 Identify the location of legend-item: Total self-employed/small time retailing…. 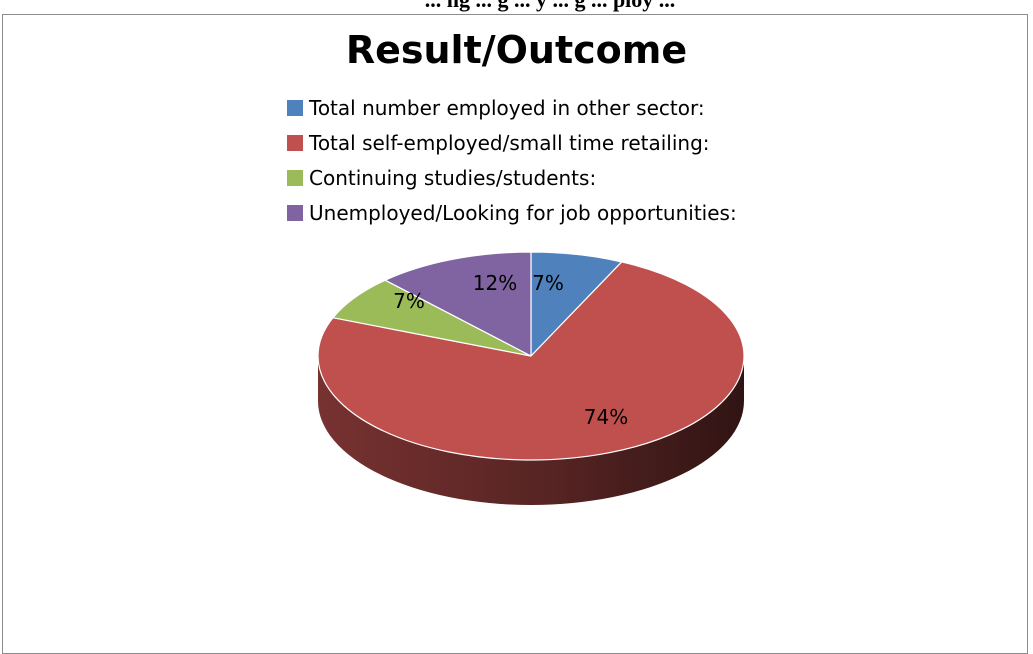
(512, 142).